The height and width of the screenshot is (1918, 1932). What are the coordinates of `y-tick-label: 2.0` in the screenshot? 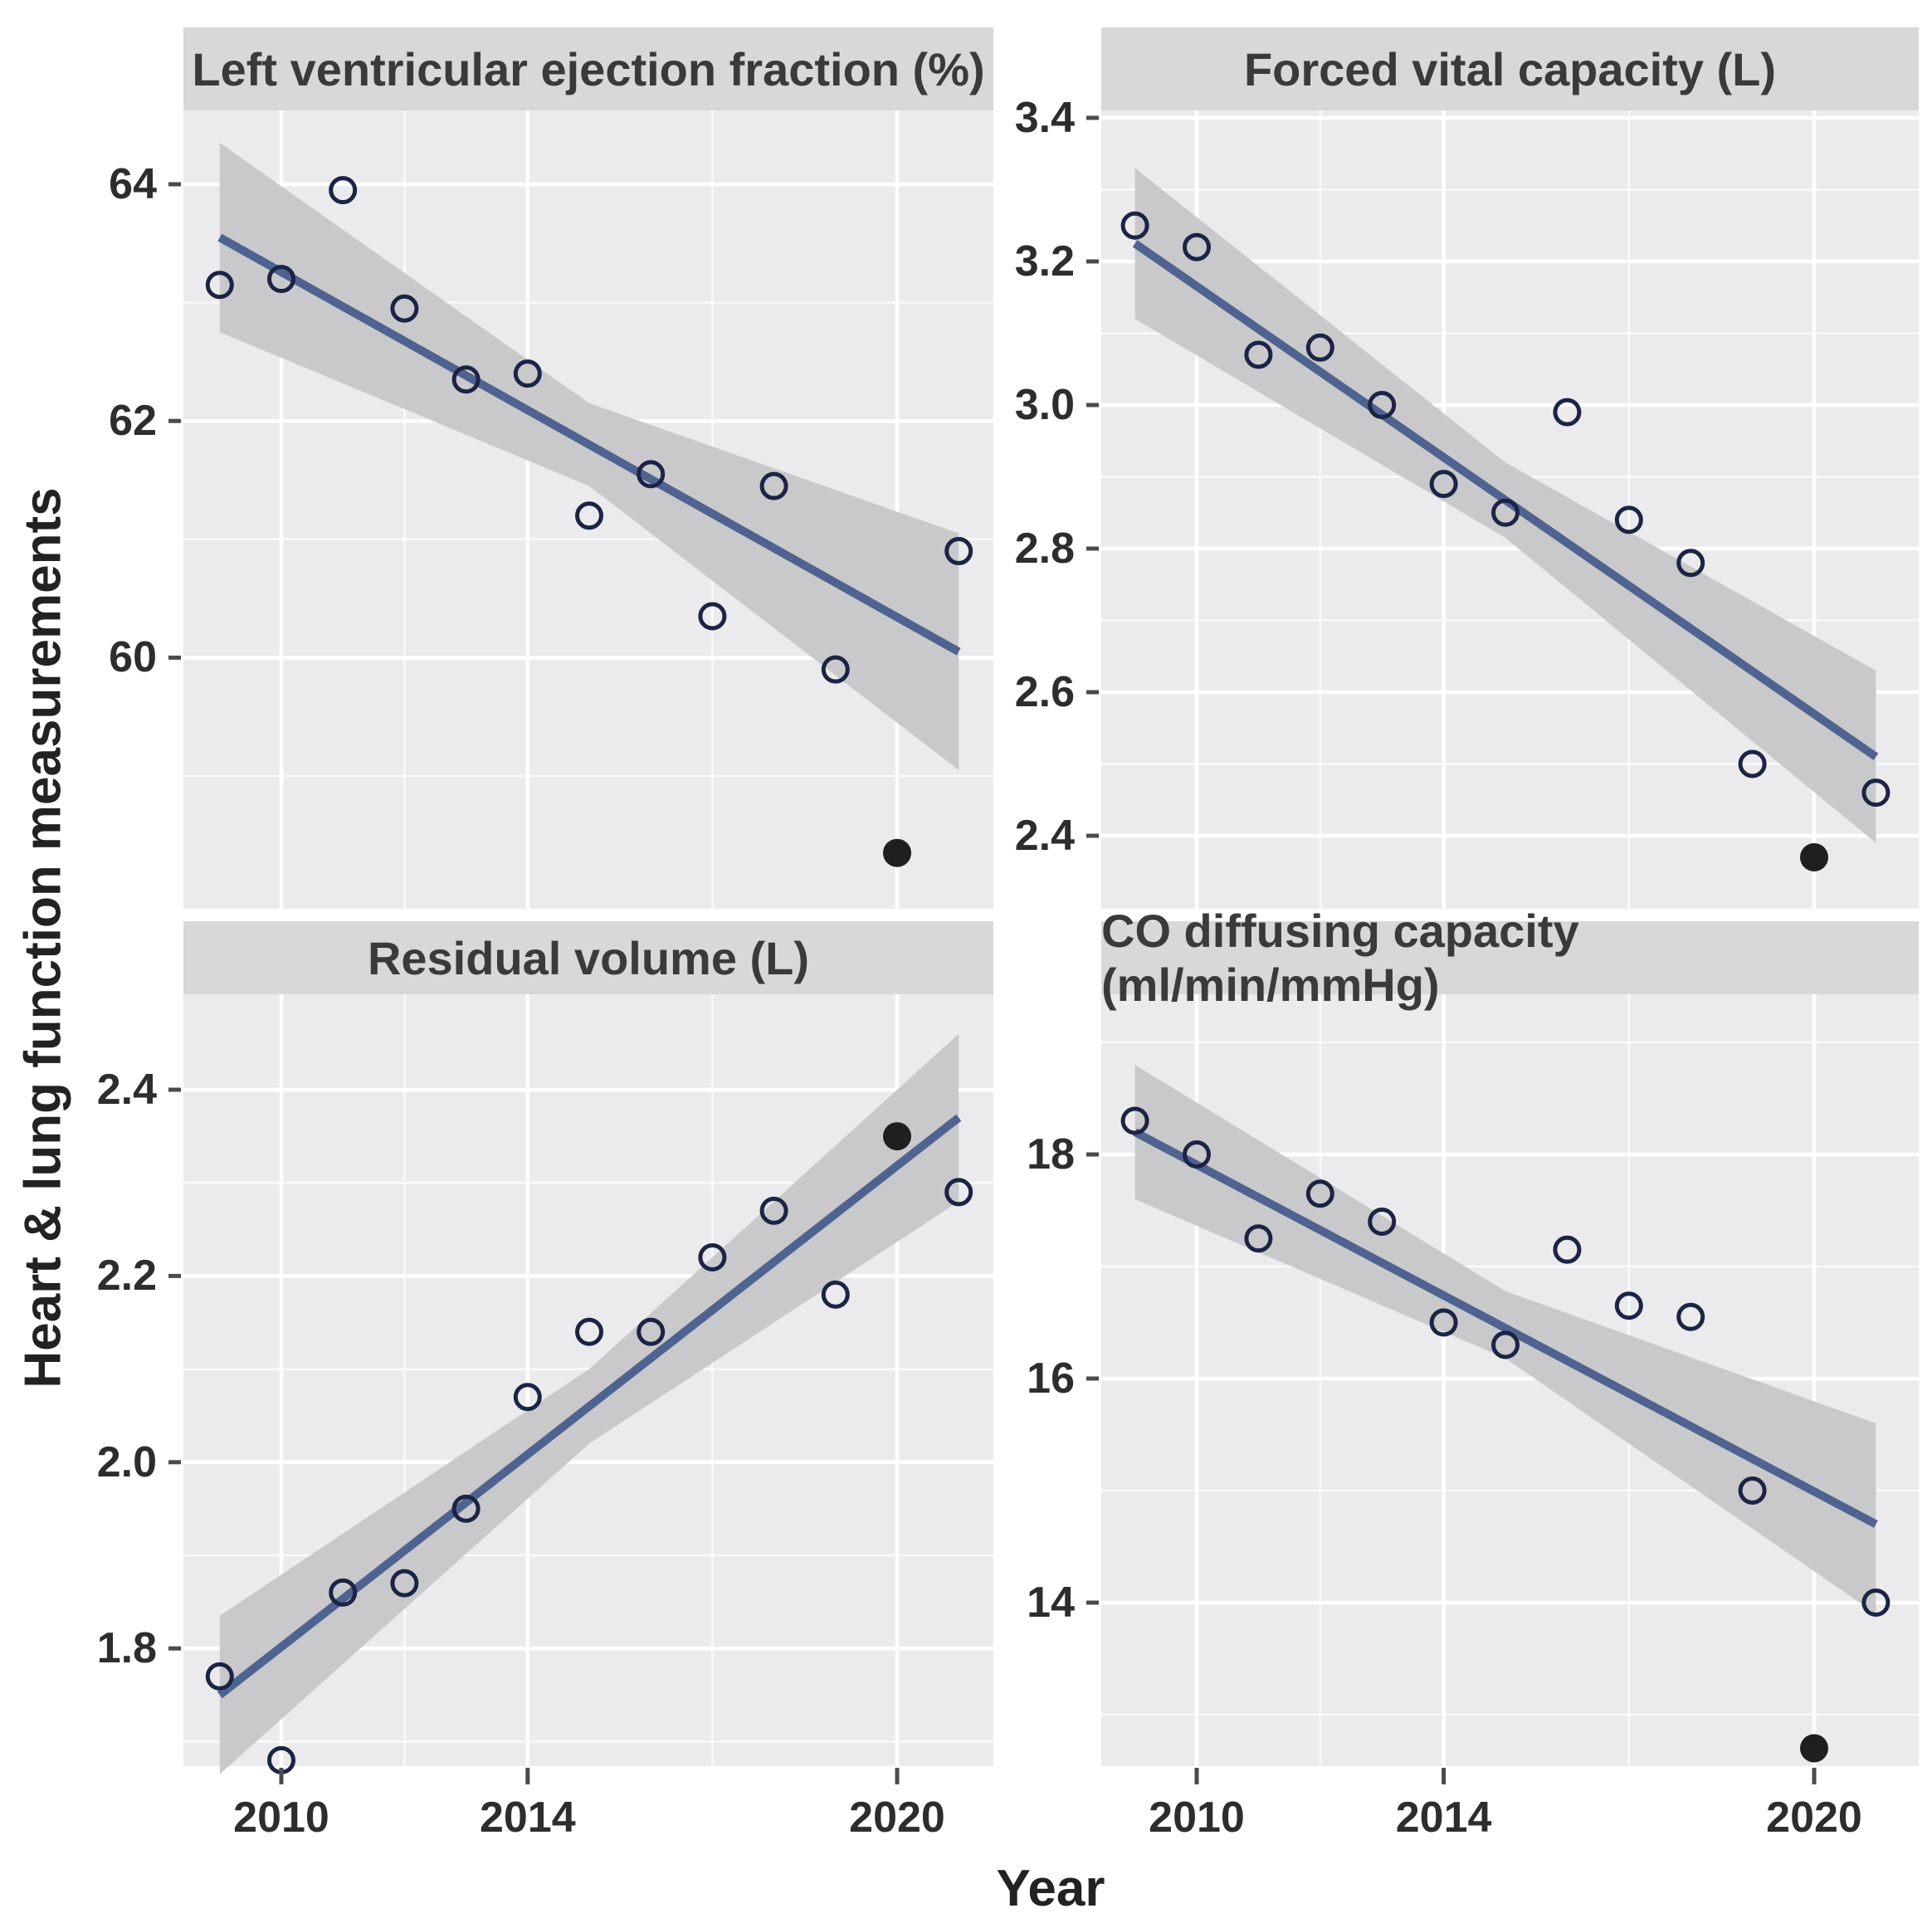 It's located at (127, 1461).